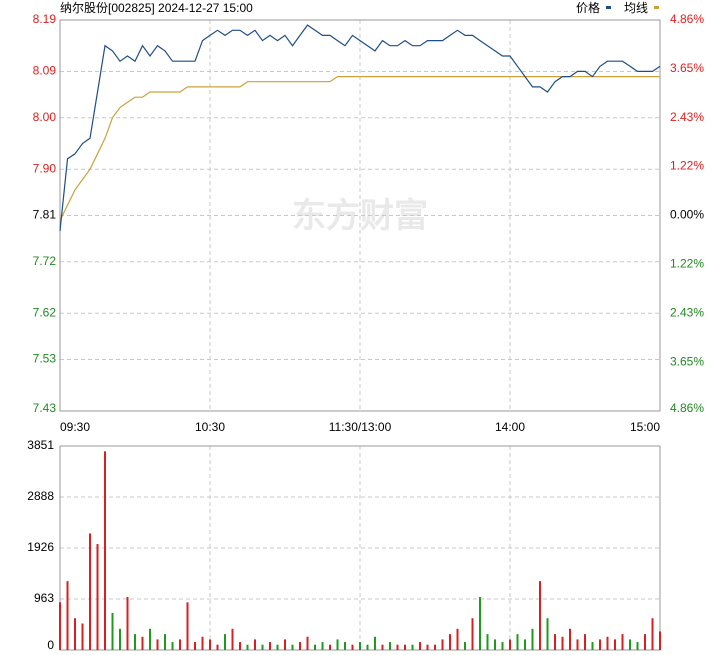 This screenshot has height=655, width=720. I want to click on y-tick-label: 1926, so click(40, 547).